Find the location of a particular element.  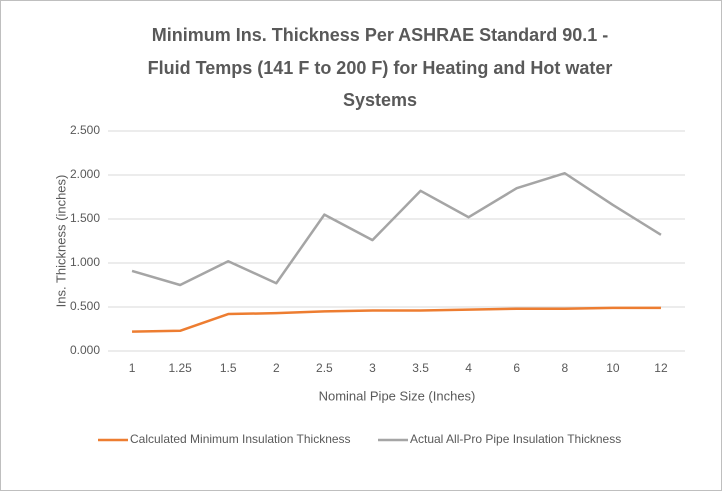

x-tick-label: 6 is located at coordinates (516, 368).